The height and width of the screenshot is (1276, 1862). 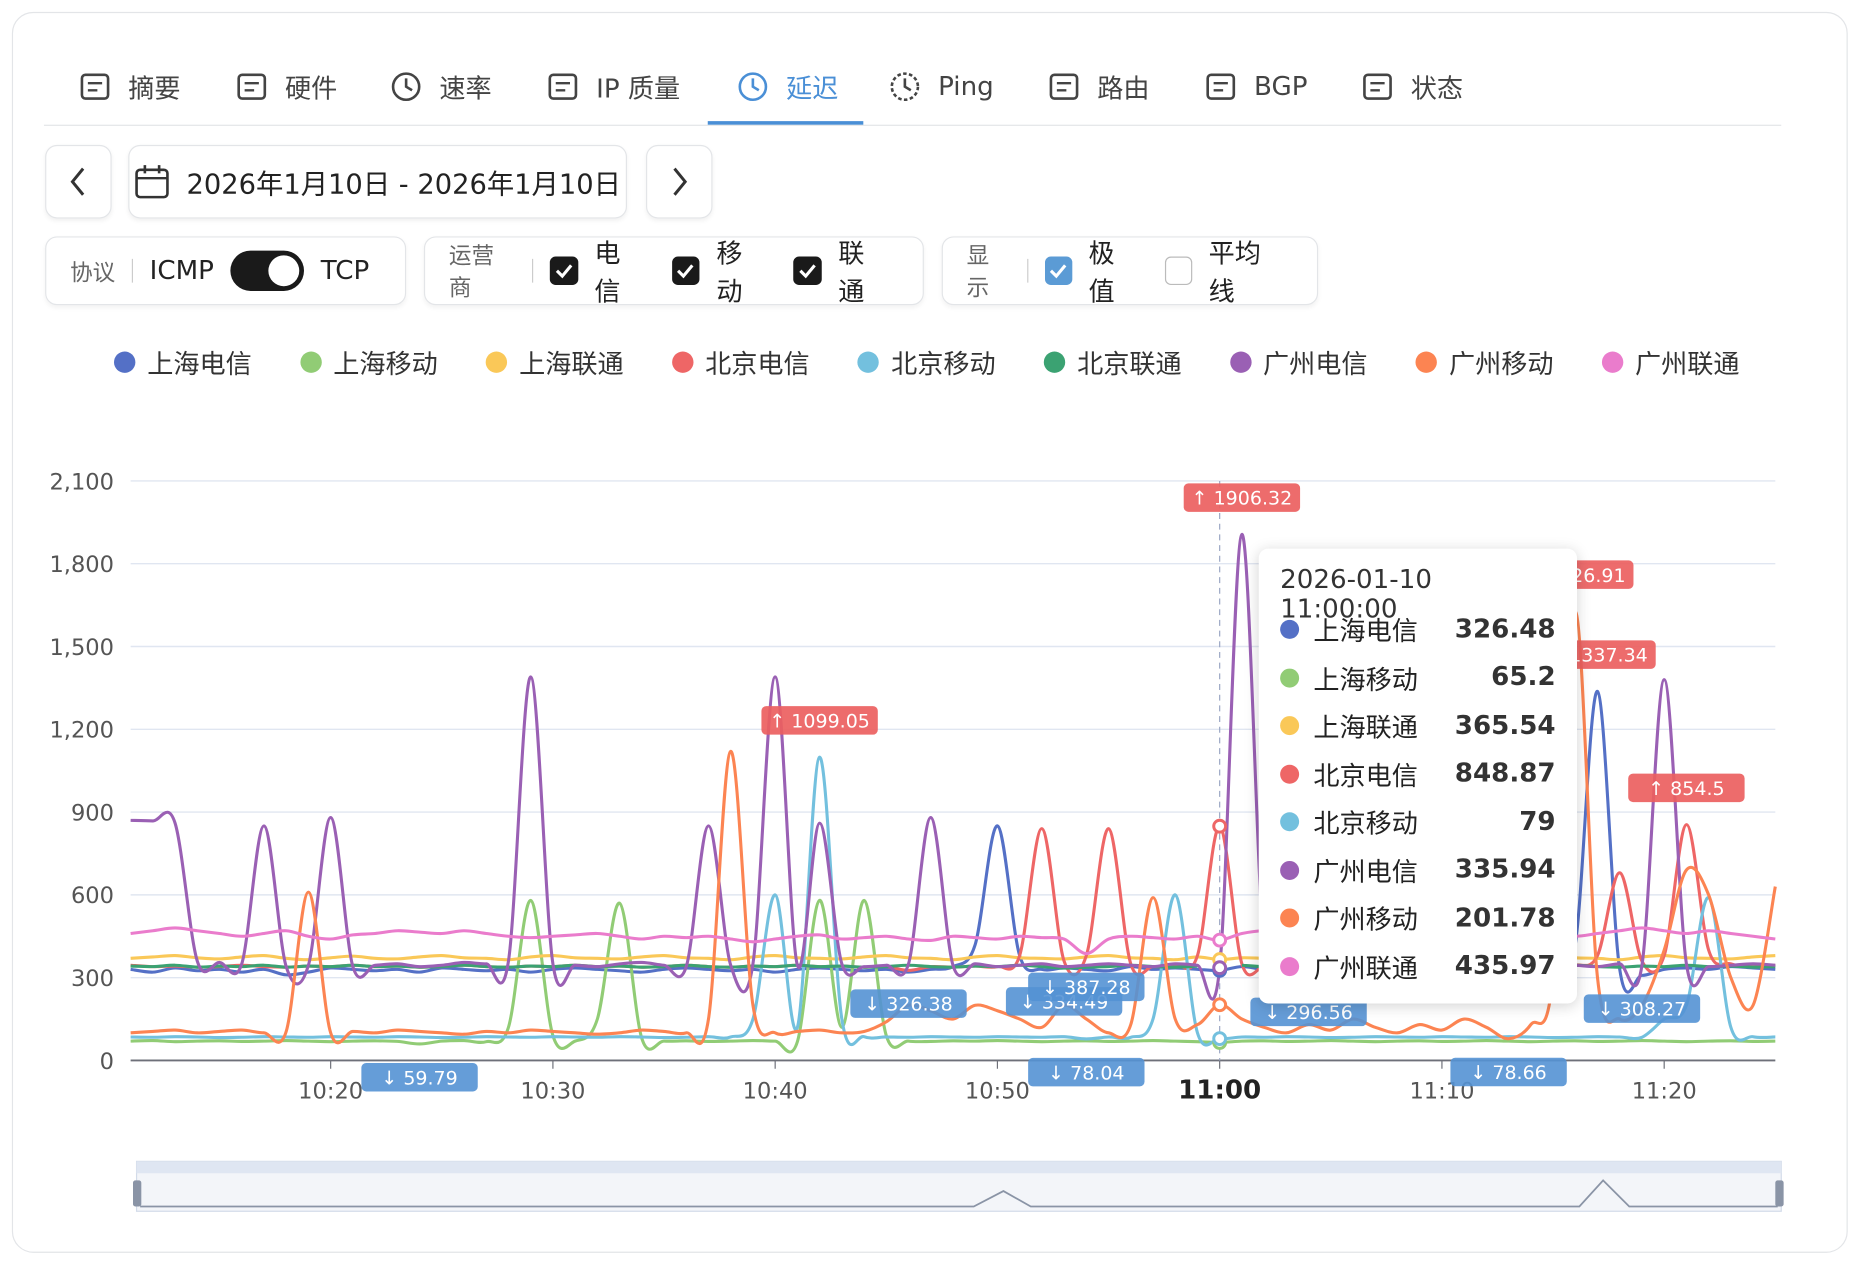 I want to click on tab: 速率, so click(x=441, y=87).